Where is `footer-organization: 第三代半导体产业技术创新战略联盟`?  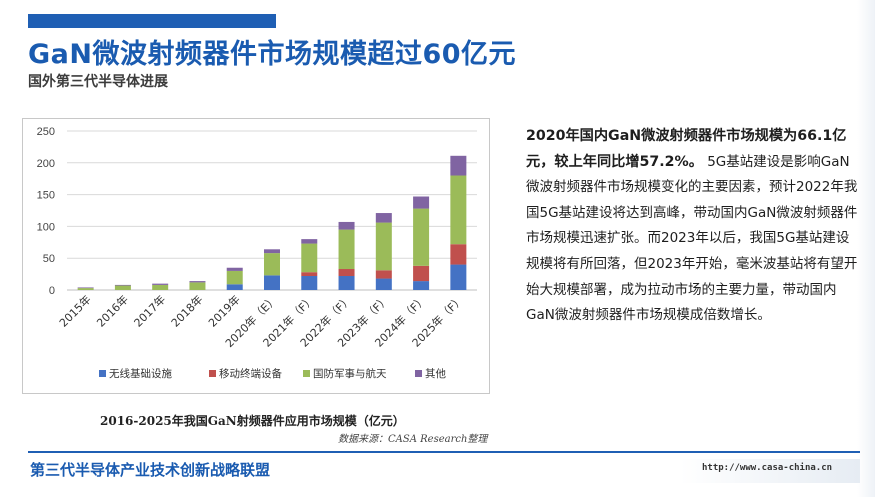
footer-organization: 第三代半导体产业技术创新战略联盟 is located at coordinates (150, 470).